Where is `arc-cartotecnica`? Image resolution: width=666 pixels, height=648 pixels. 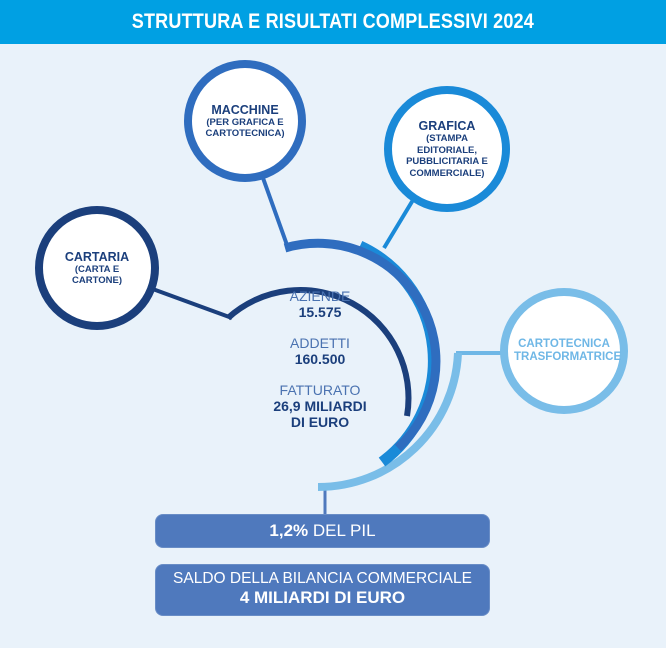
arc-cartotecnica is located at coordinates (389, 422).